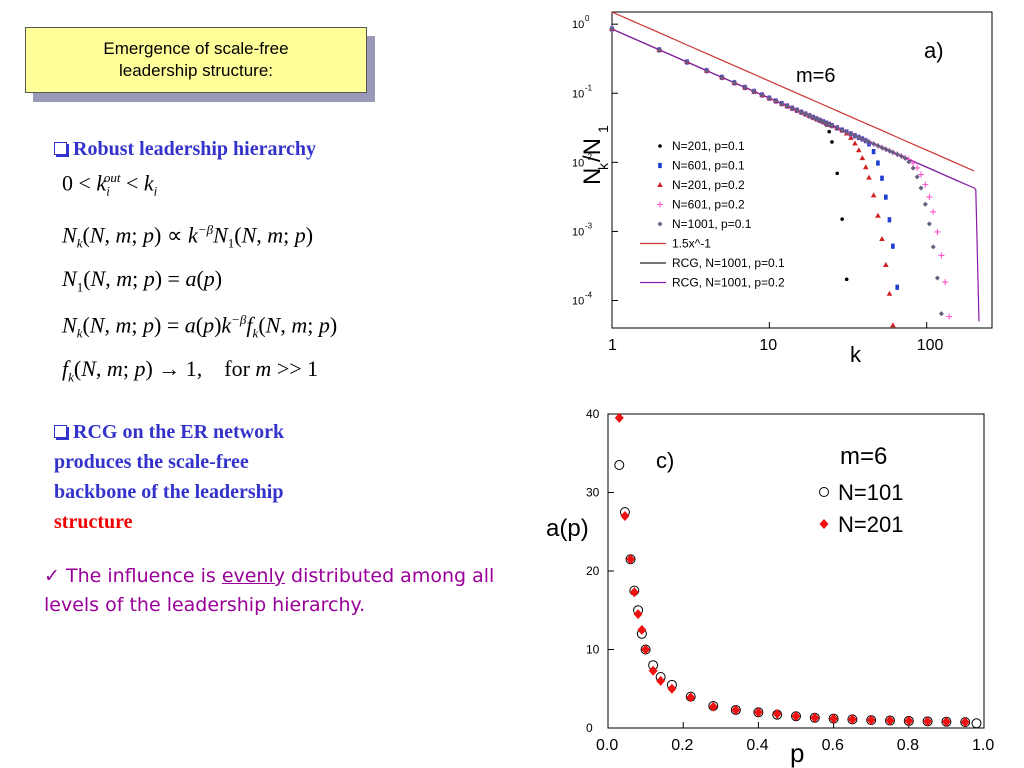 The width and height of the screenshot is (1024, 768). What do you see at coordinates (870, 492) in the screenshot?
I see `chart-c-legend-label: N=101` at bounding box center [870, 492].